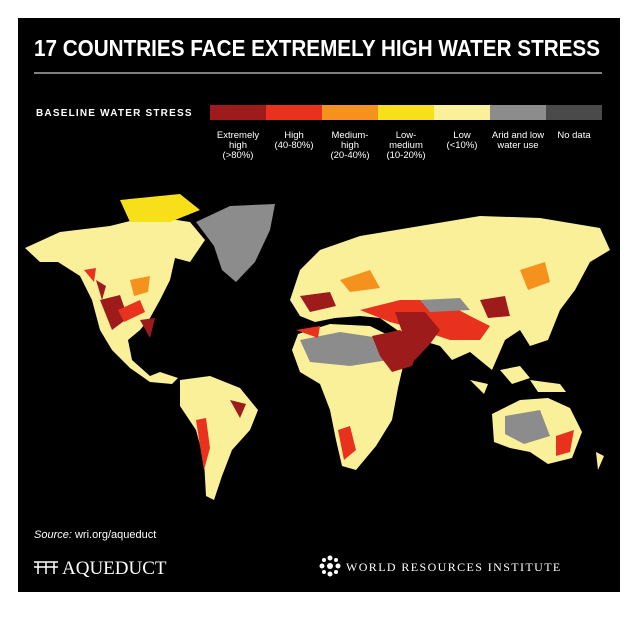 This screenshot has width=641, height=622. What do you see at coordinates (349, 155) in the screenshot?
I see `legend-label: (20-40%)` at bounding box center [349, 155].